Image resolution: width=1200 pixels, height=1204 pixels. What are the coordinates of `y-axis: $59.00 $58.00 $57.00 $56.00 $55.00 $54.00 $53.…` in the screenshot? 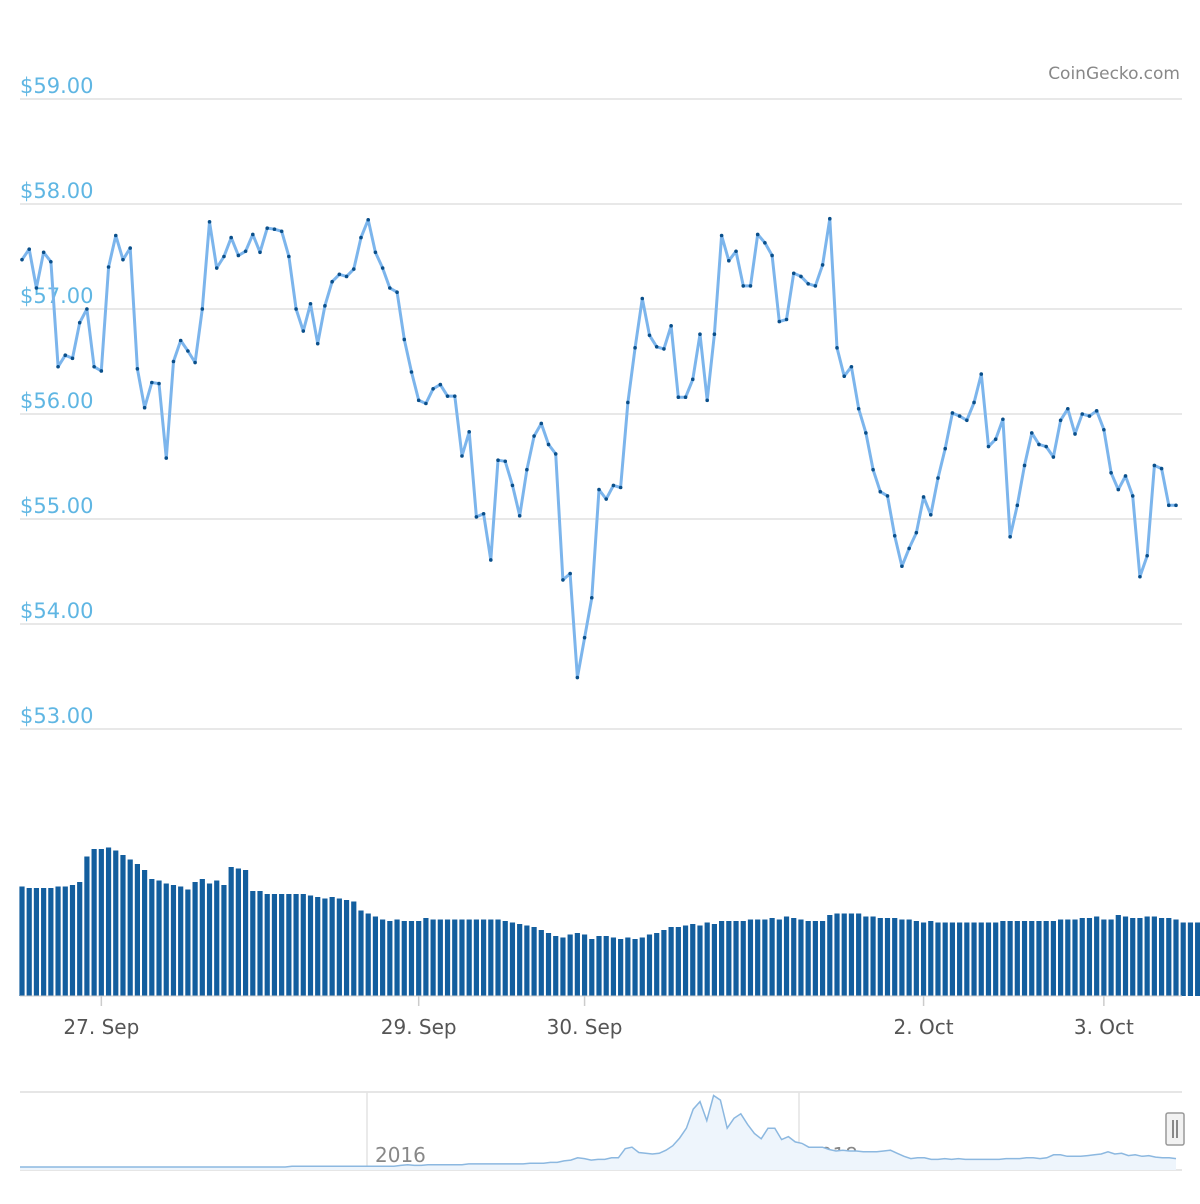 It's located at (56, 401).